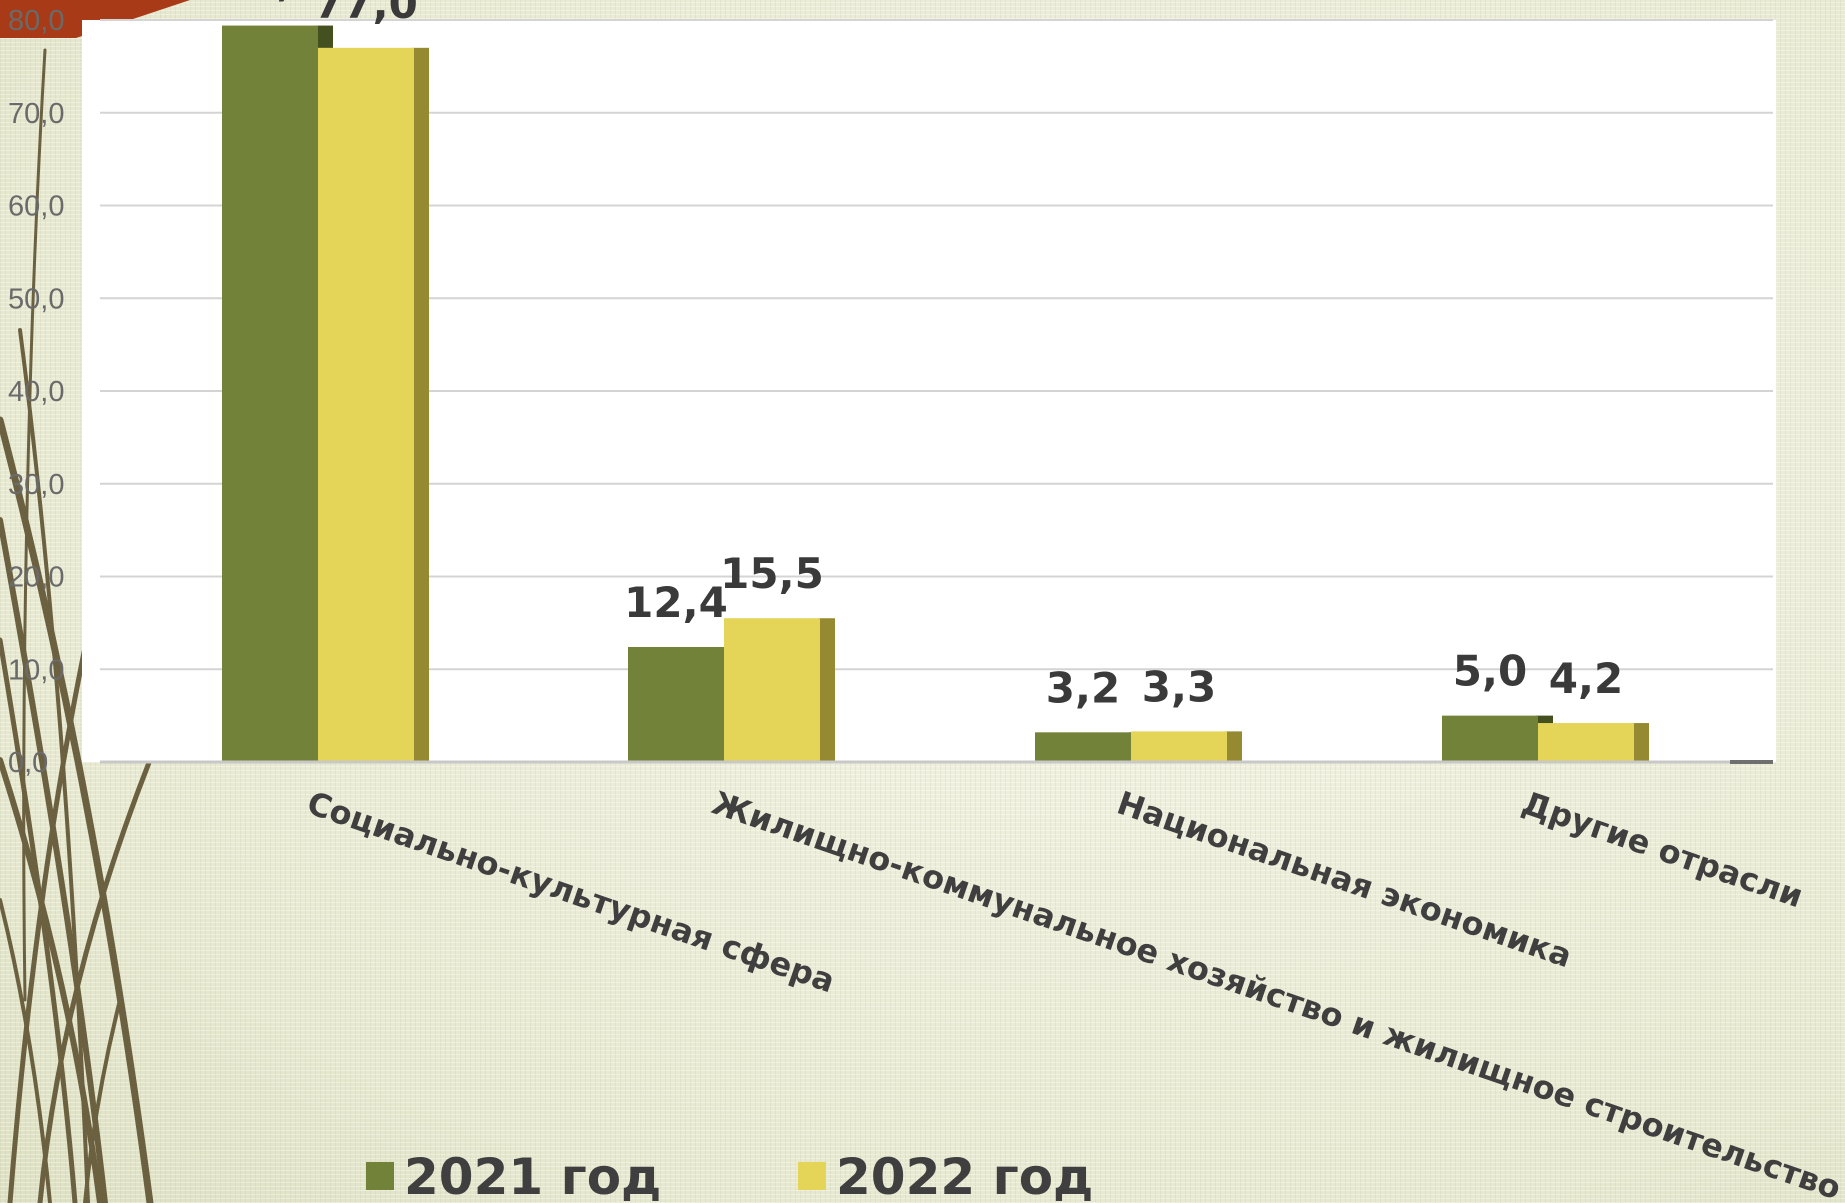 The image size is (1845, 1203). I want to click on y-tick-label: 20,0, so click(36, 578).